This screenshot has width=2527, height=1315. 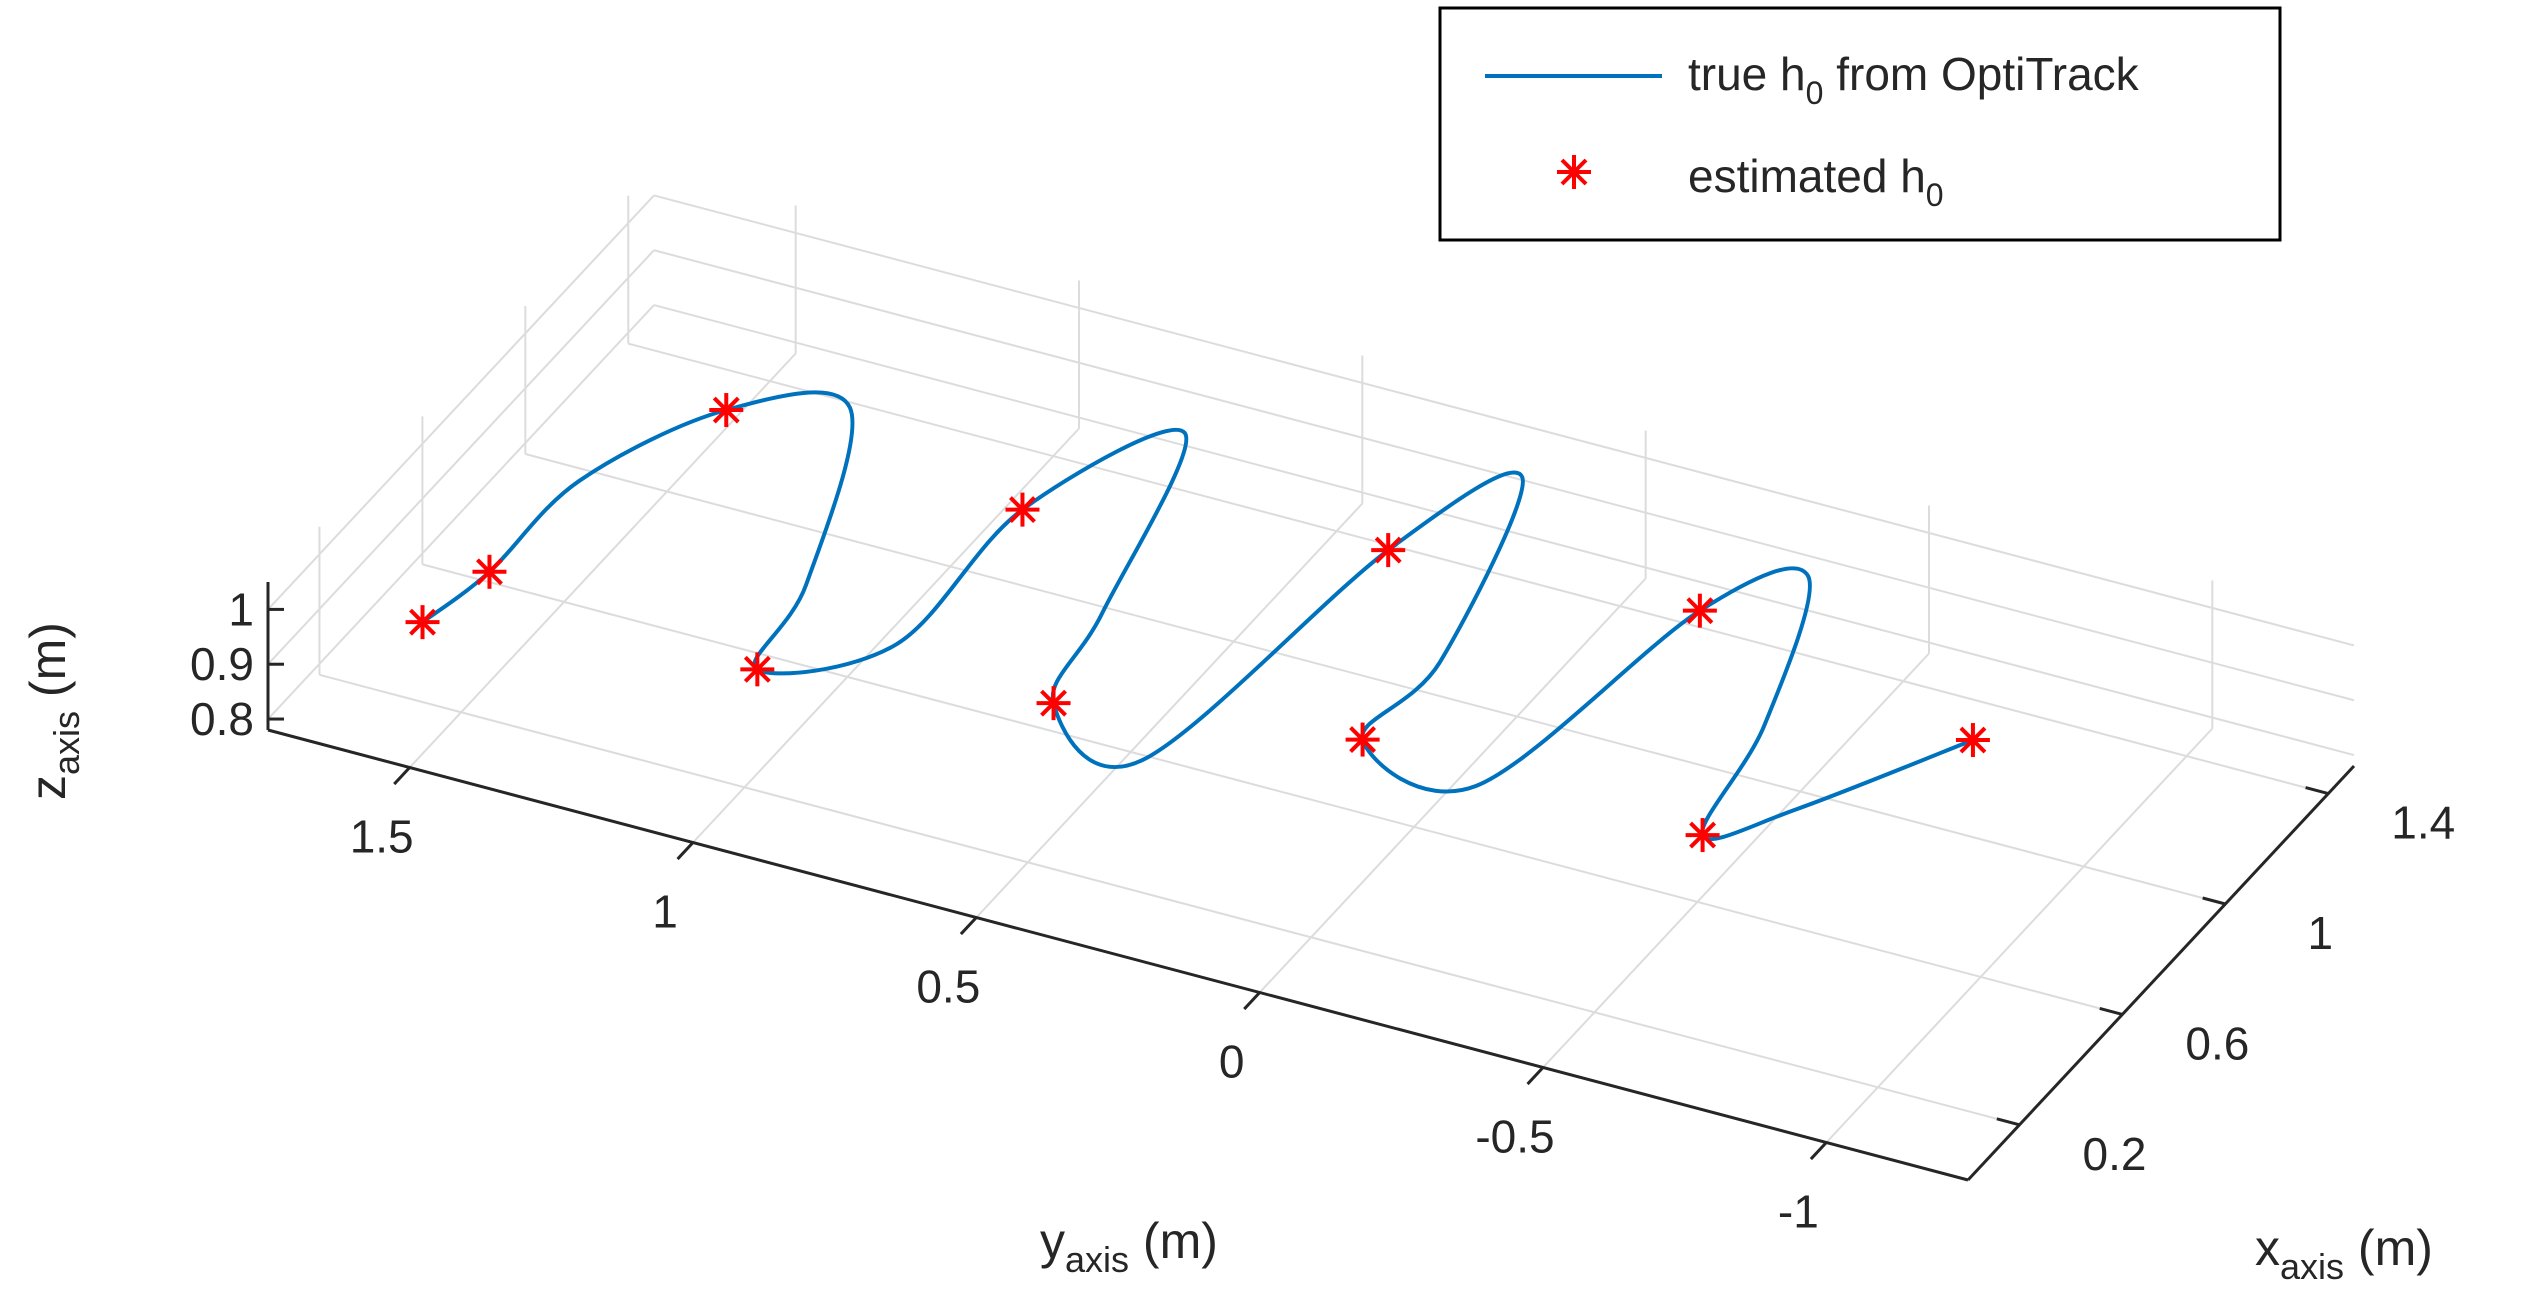 What do you see at coordinates (948, 987) in the screenshot?
I see `y-tick-label: 0.5` at bounding box center [948, 987].